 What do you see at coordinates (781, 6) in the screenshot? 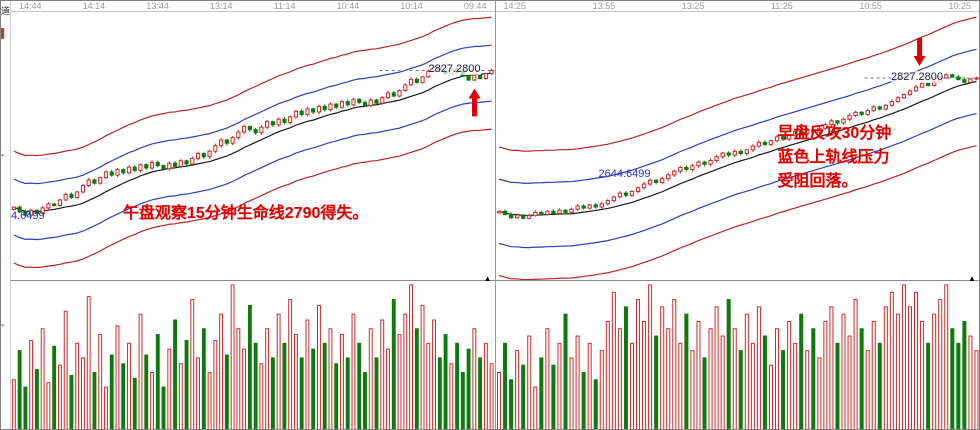
I see `time-label: 11:25` at bounding box center [781, 6].